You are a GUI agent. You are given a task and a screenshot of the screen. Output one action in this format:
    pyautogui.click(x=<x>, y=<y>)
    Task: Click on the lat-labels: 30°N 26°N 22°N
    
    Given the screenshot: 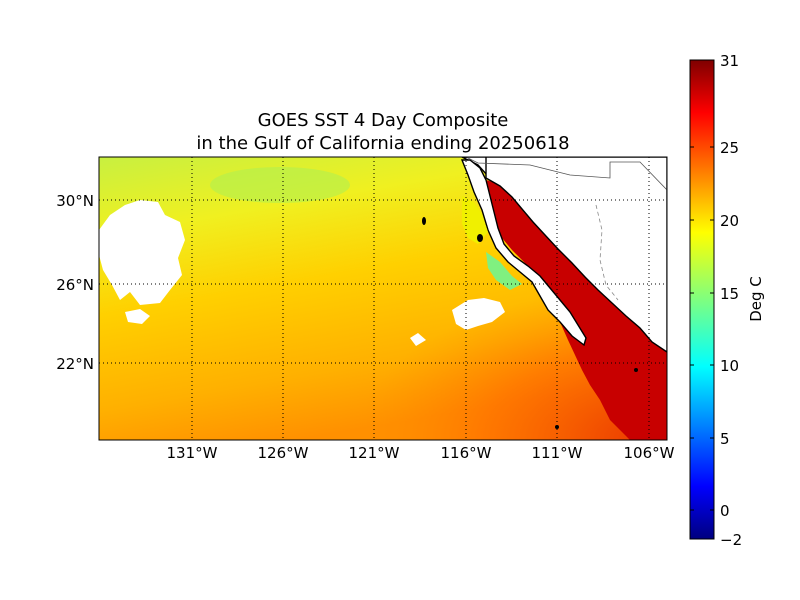 What is the action you would take?
    pyautogui.click(x=75, y=282)
    